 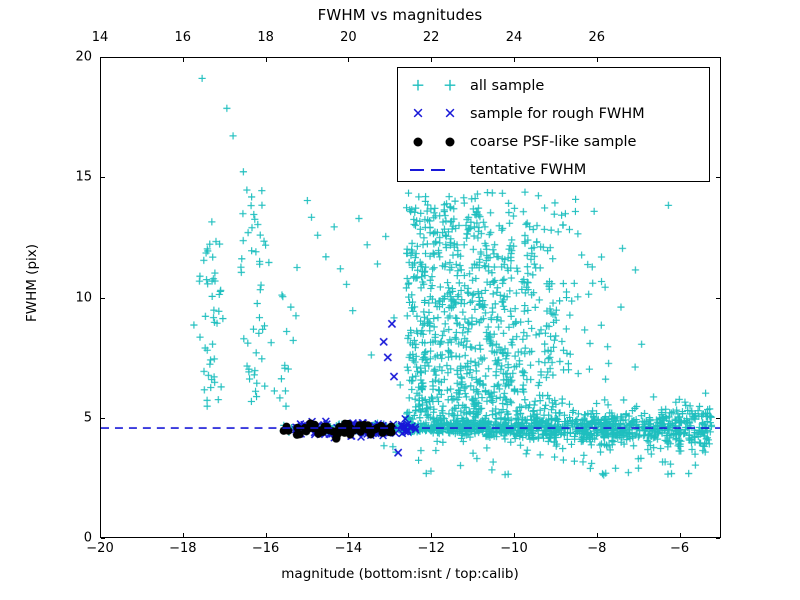 What do you see at coordinates (434, 85) in the screenshot?
I see `legend-marker-plus-icon: + +` at bounding box center [434, 85].